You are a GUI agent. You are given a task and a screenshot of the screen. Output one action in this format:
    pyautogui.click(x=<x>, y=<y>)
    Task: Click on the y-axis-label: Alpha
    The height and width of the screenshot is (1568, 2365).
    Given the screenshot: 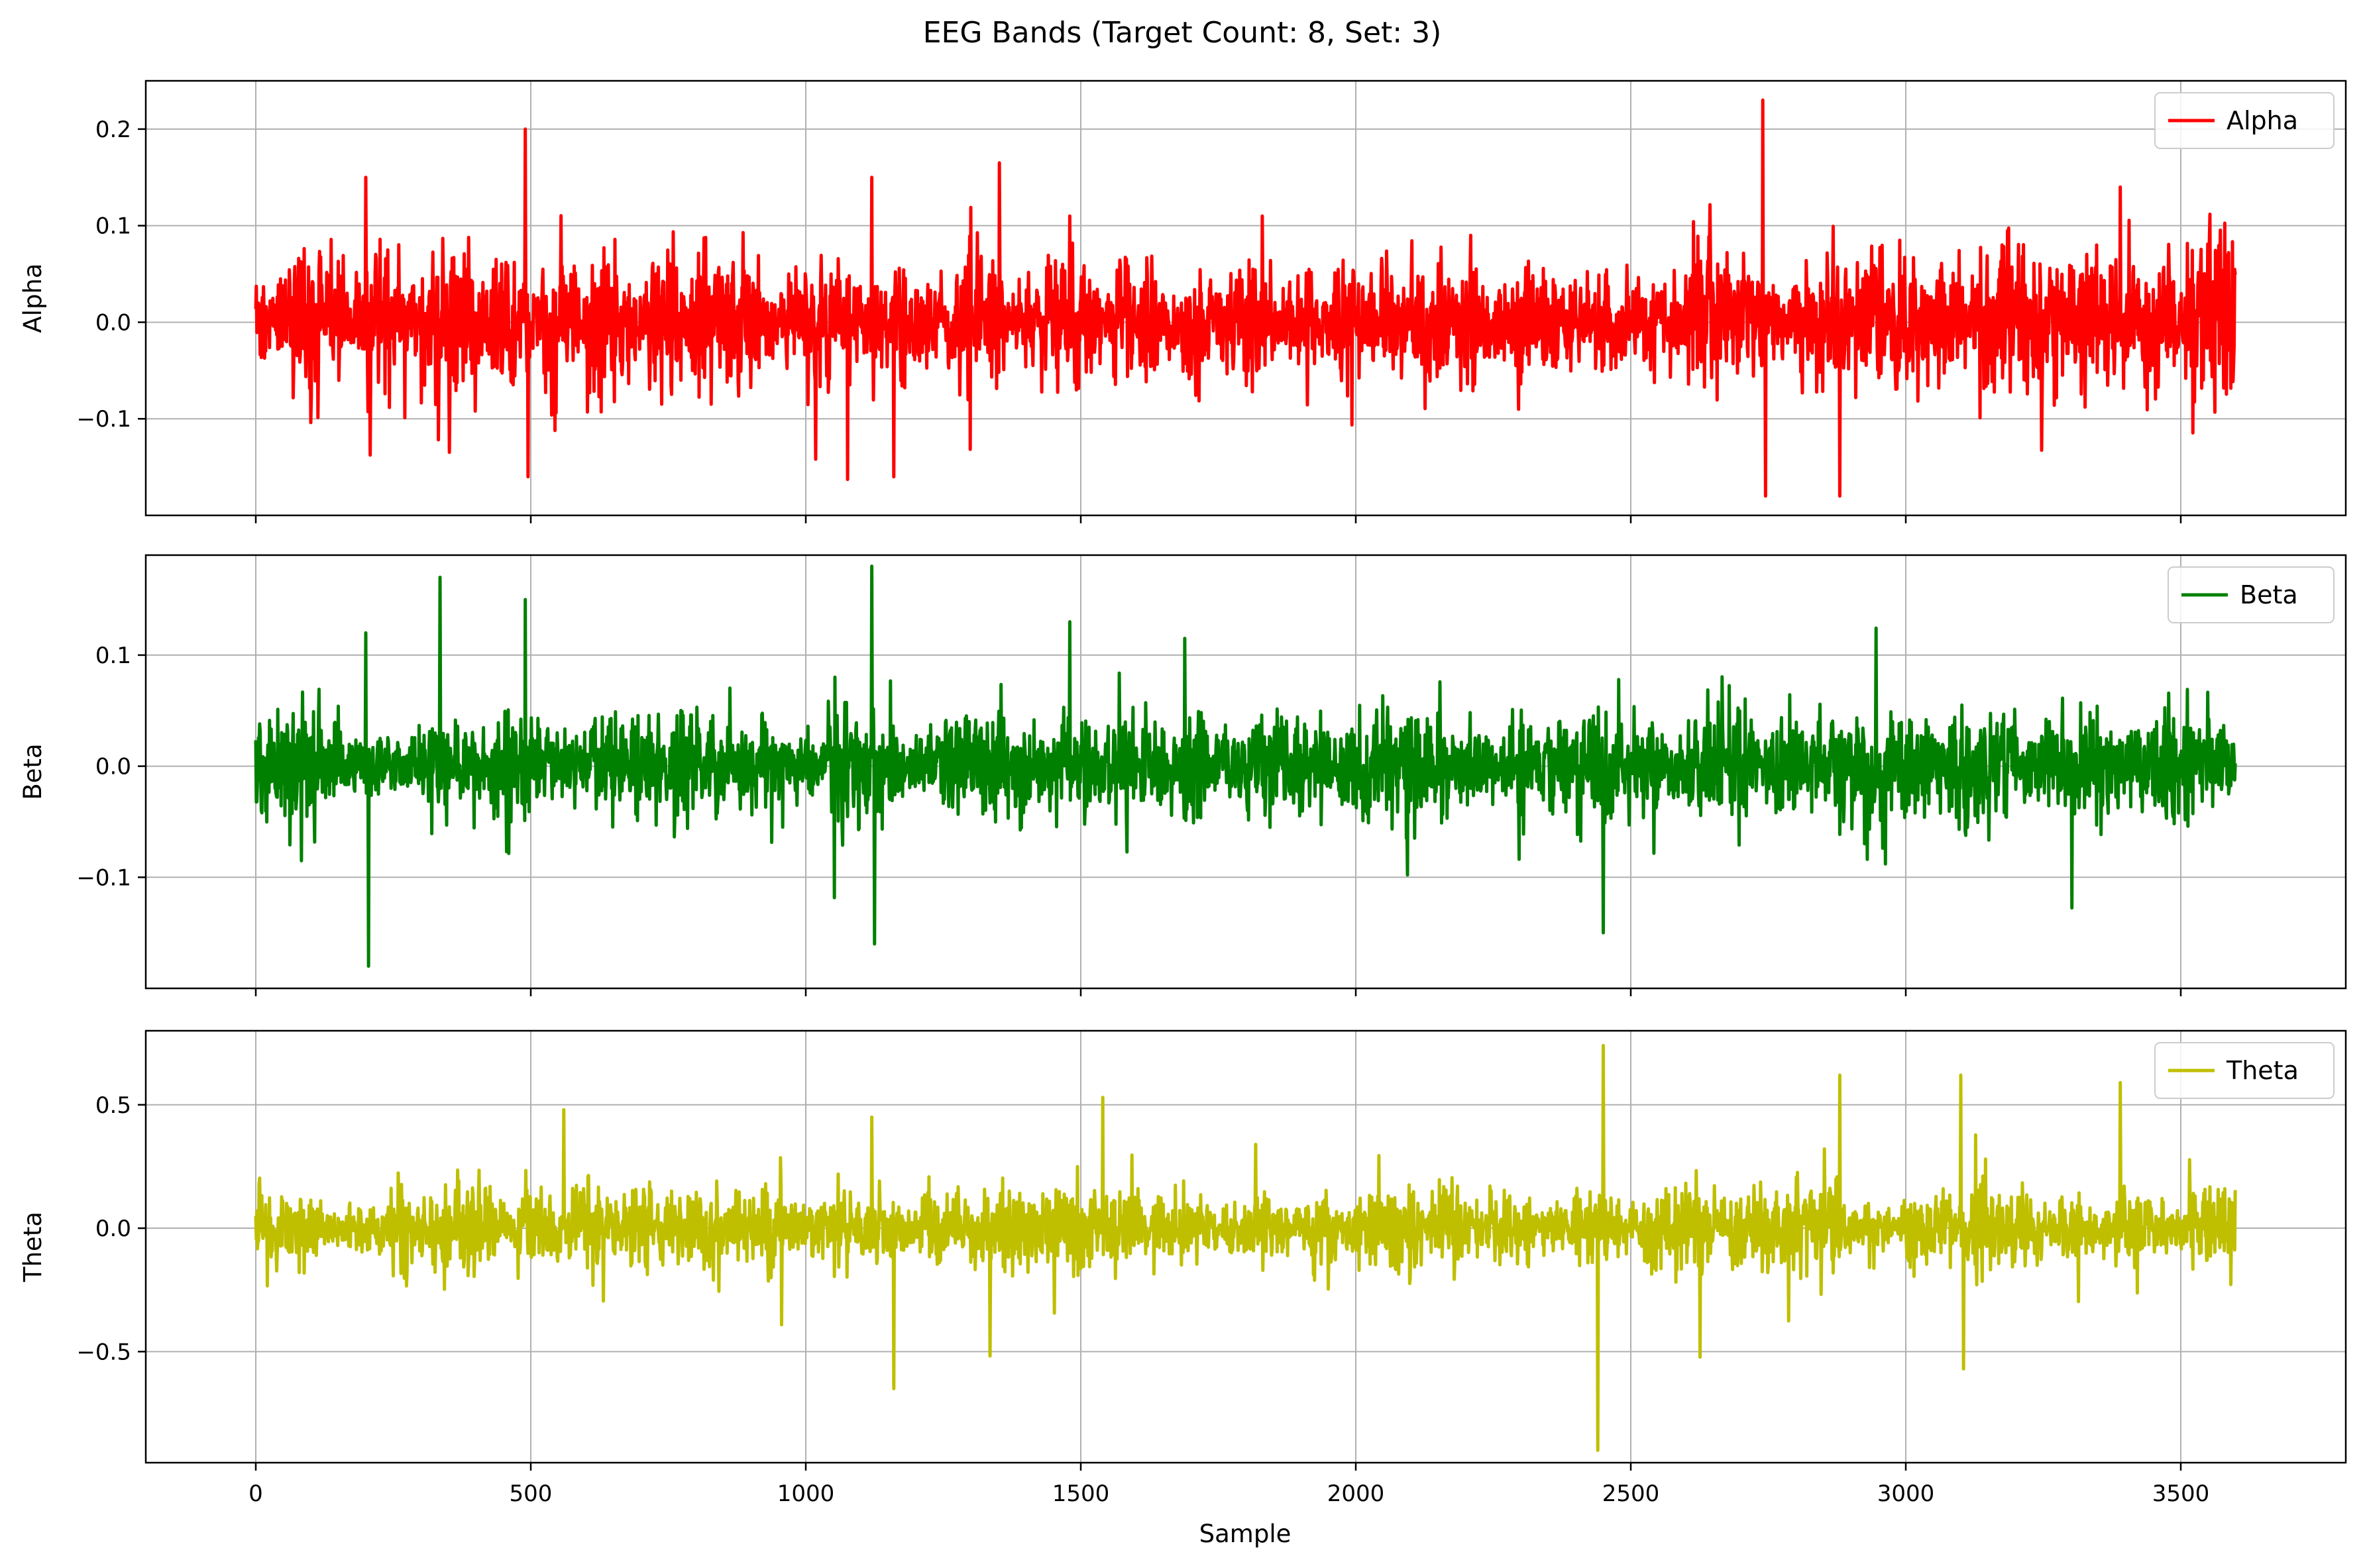 What is the action you would take?
    pyautogui.click(x=33, y=298)
    